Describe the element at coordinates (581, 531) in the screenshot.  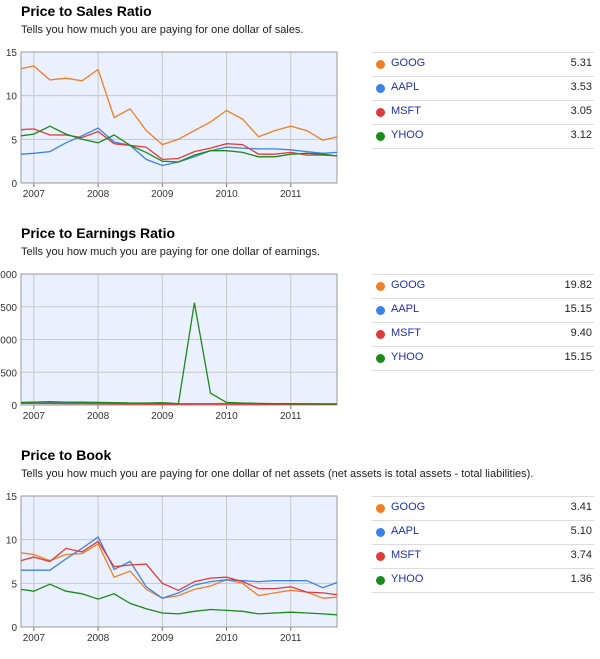
I see `legend-value: 5.10` at that location.